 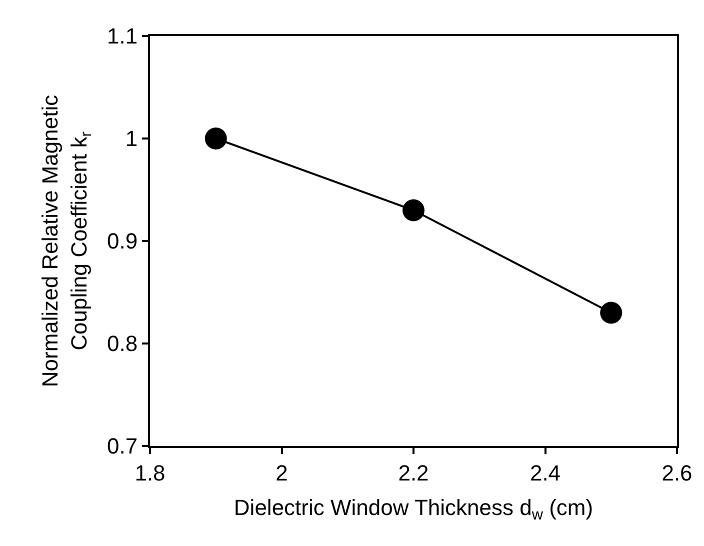 I want to click on y-tick-label: 1.1, so click(x=122, y=36).